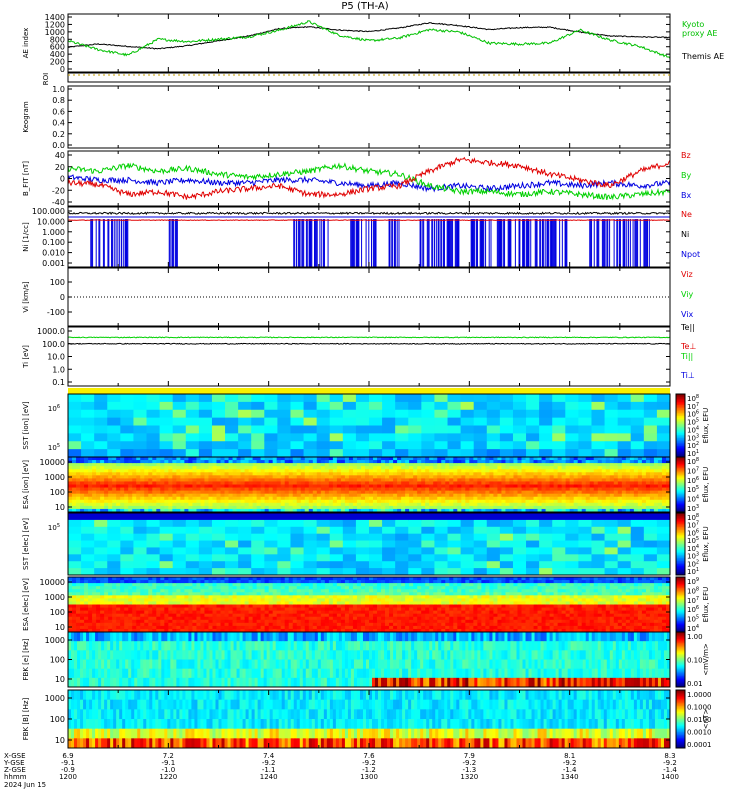 The width and height of the screenshot is (750, 804). Describe the element at coordinates (52, 462) in the screenshot. I see `esa-ion-tick-label: 10000` at that location.